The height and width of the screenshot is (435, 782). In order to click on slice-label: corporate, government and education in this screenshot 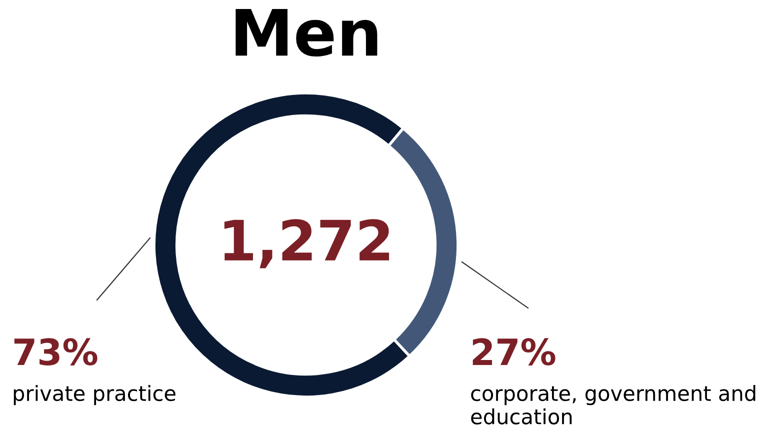, I will do `click(613, 404)`.